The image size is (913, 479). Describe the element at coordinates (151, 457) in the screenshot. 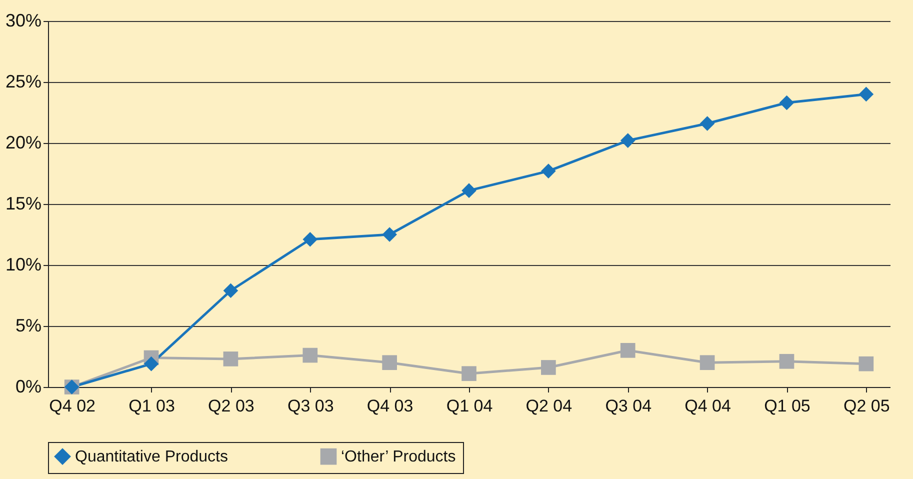

I see `legend-label: Quantitative Products` at that location.